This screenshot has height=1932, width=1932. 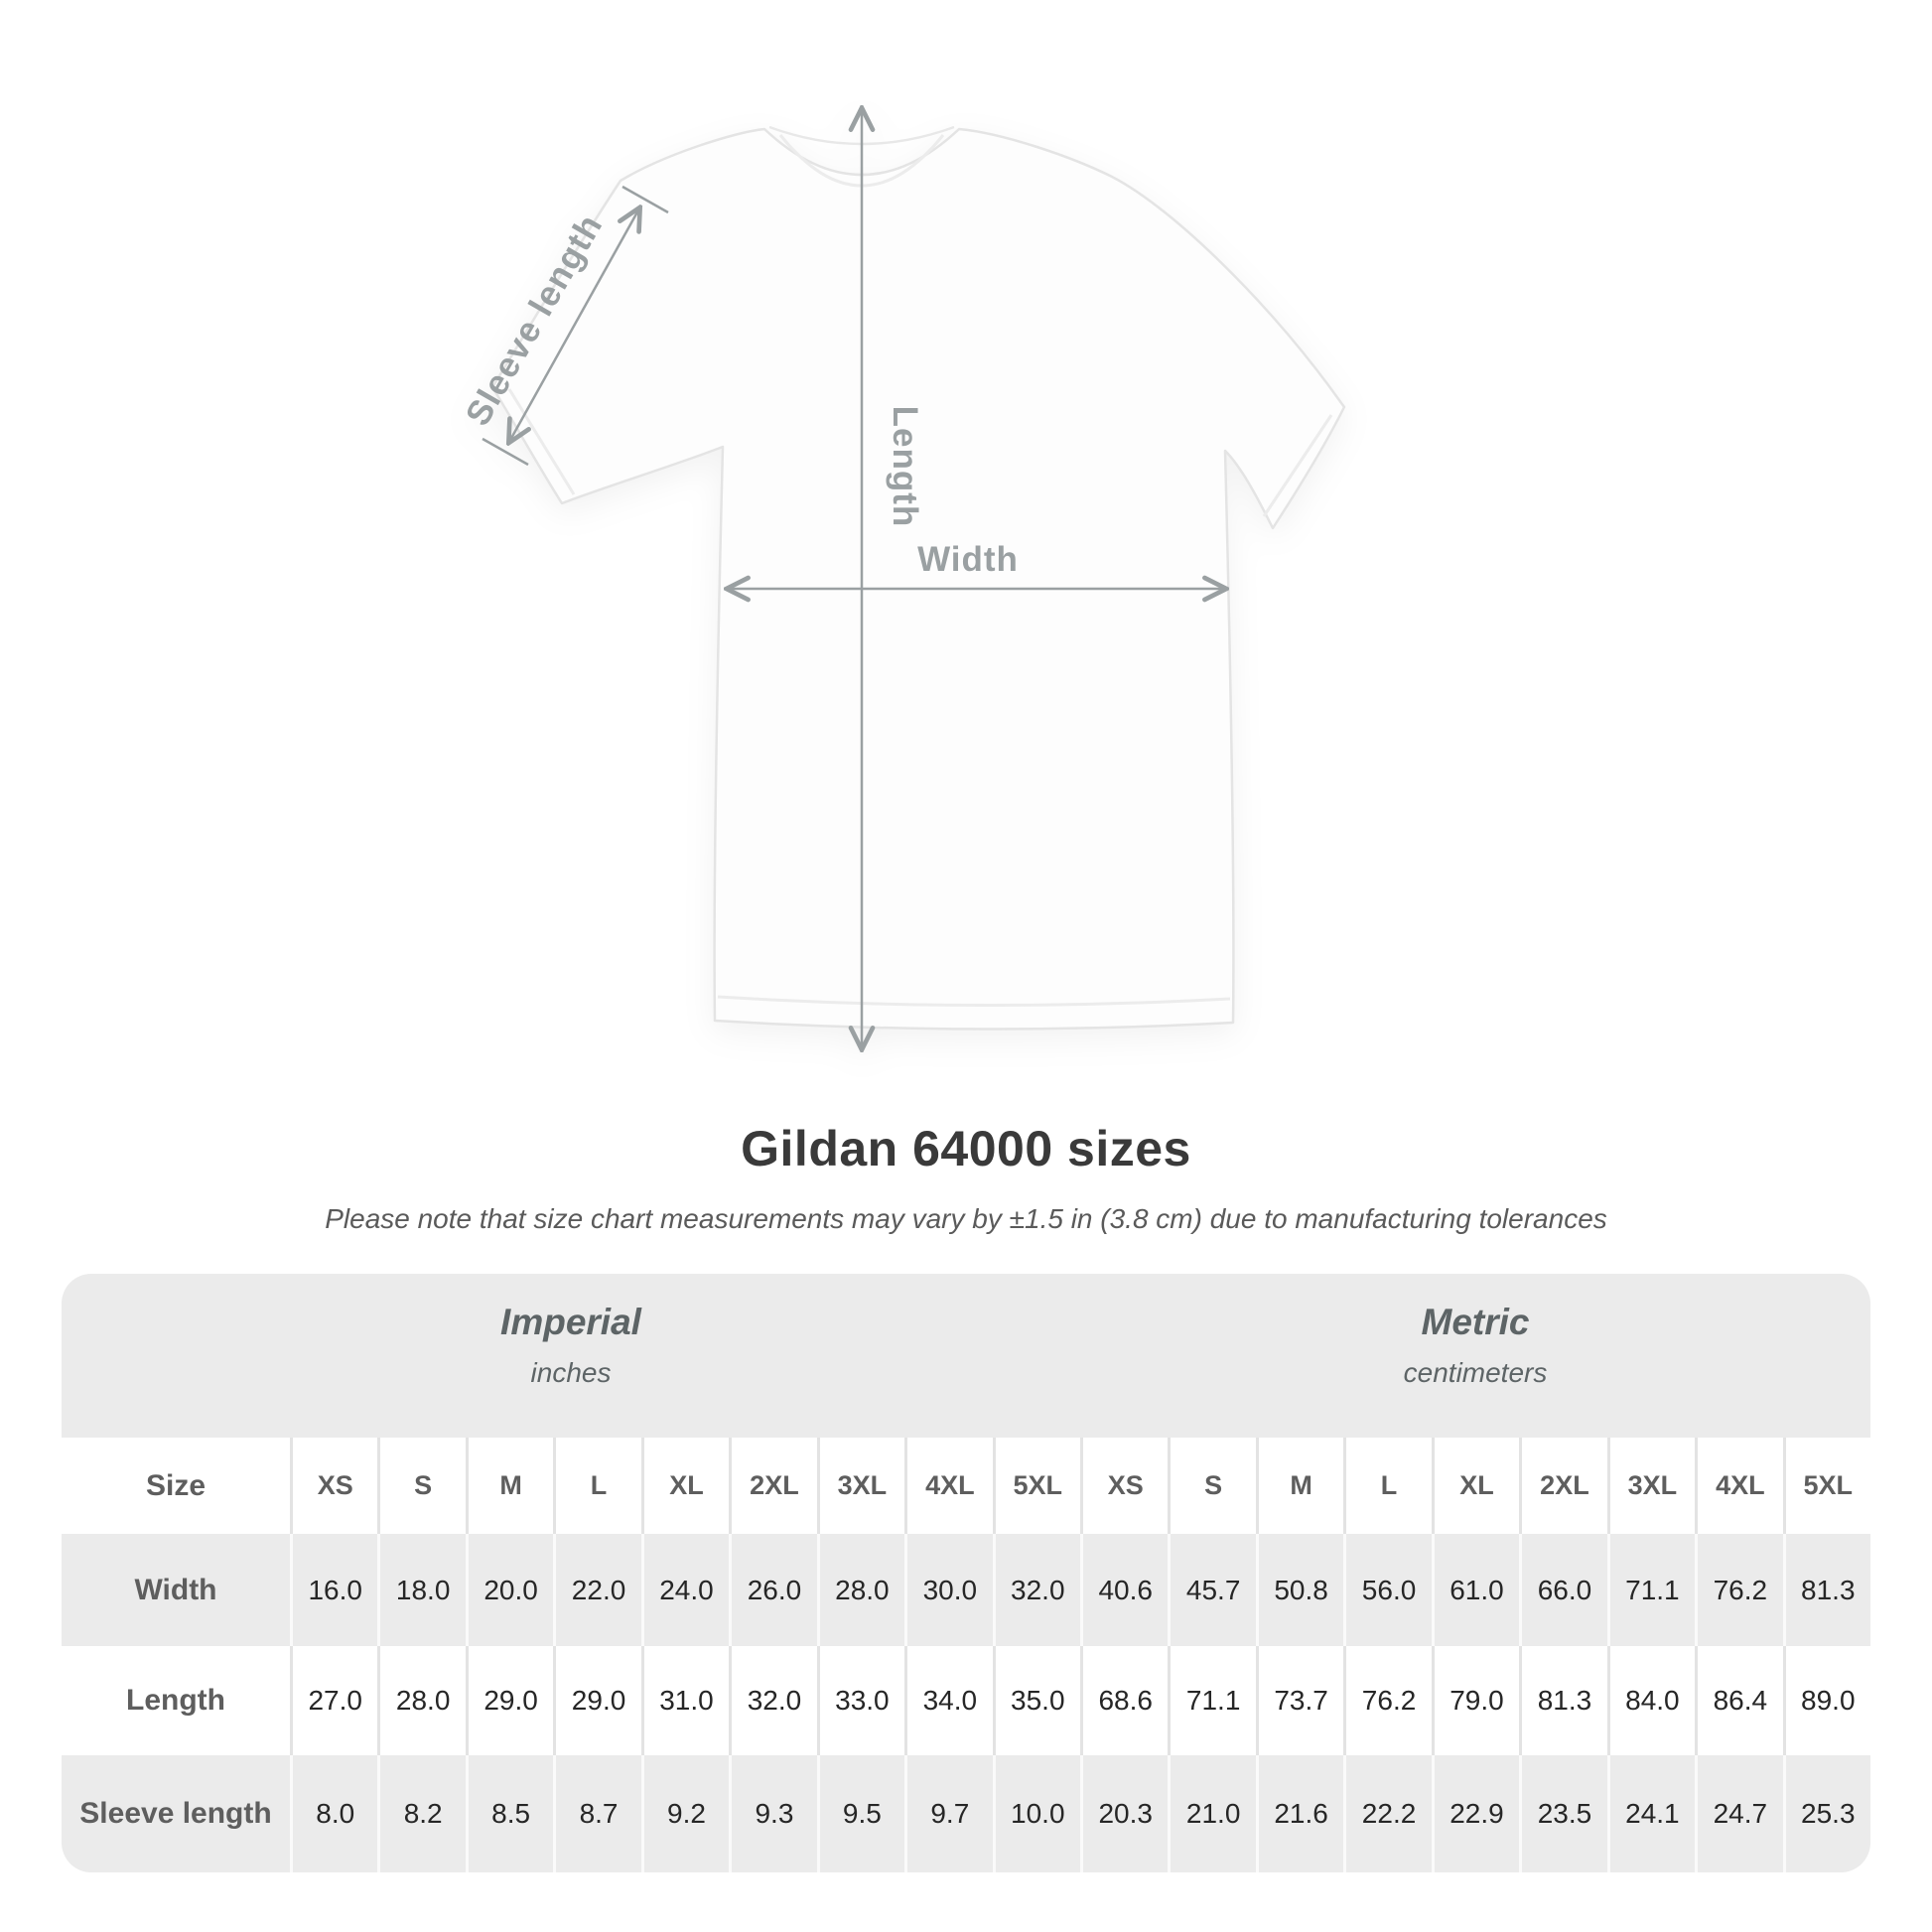 What do you see at coordinates (335, 1485) in the screenshot?
I see `size-col-header-imperial: XS` at bounding box center [335, 1485].